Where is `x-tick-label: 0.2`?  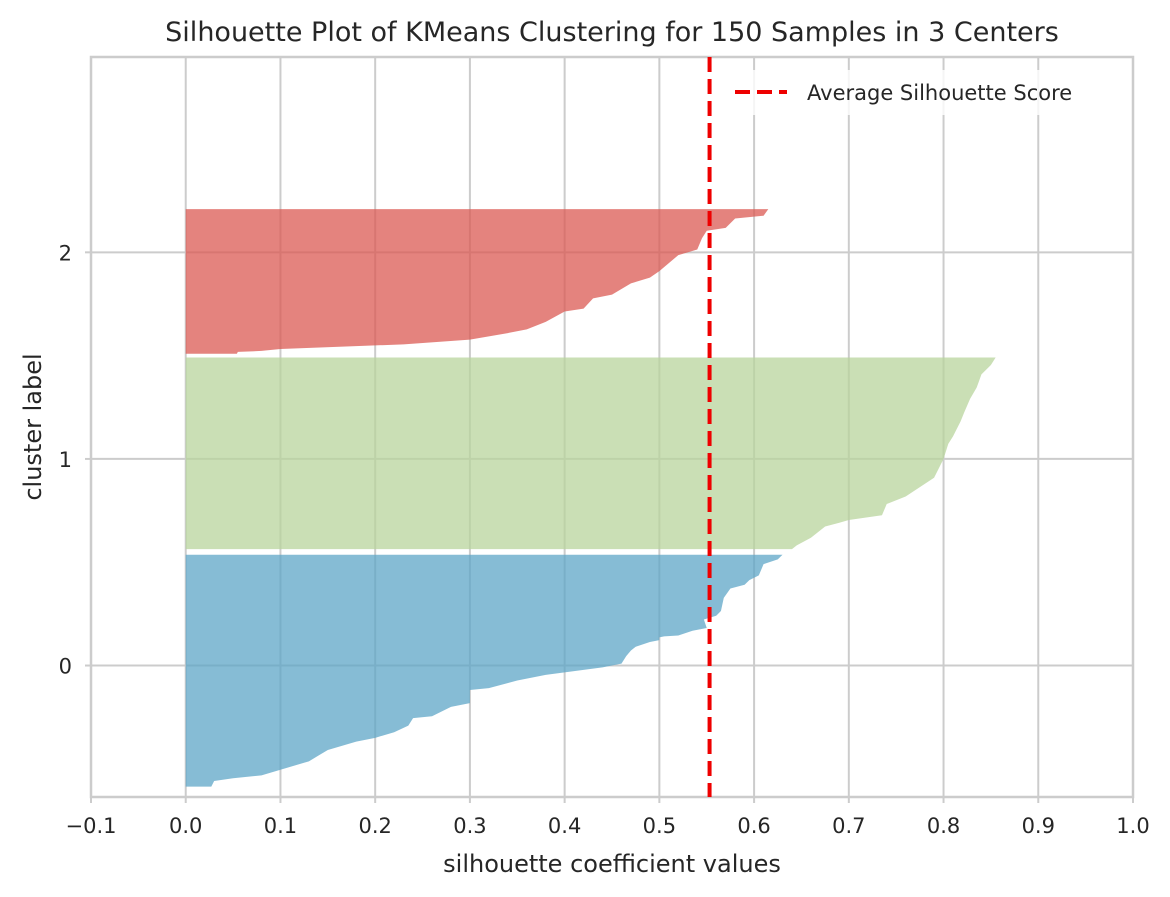 x-tick-label: 0.2 is located at coordinates (374, 826).